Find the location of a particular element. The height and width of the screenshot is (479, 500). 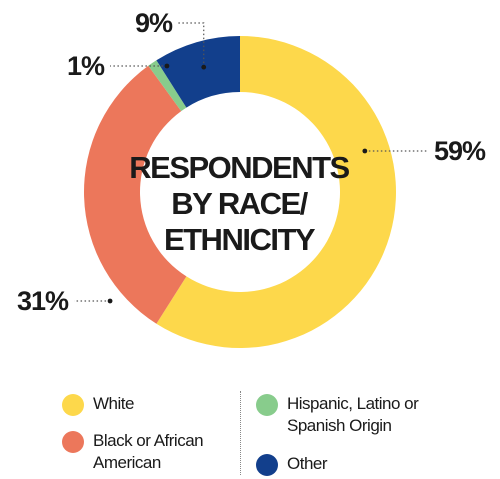

legend-item-other: Other is located at coordinates (292, 464).